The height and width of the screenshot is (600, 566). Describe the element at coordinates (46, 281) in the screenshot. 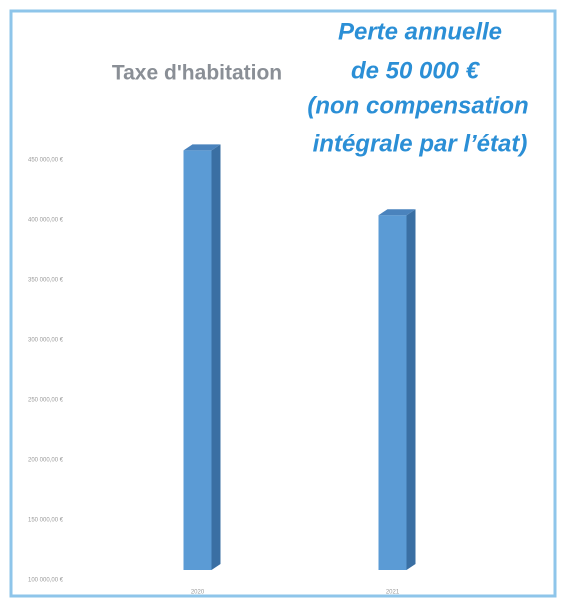

I see `y-tick-label: 350 000,00 €` at that location.